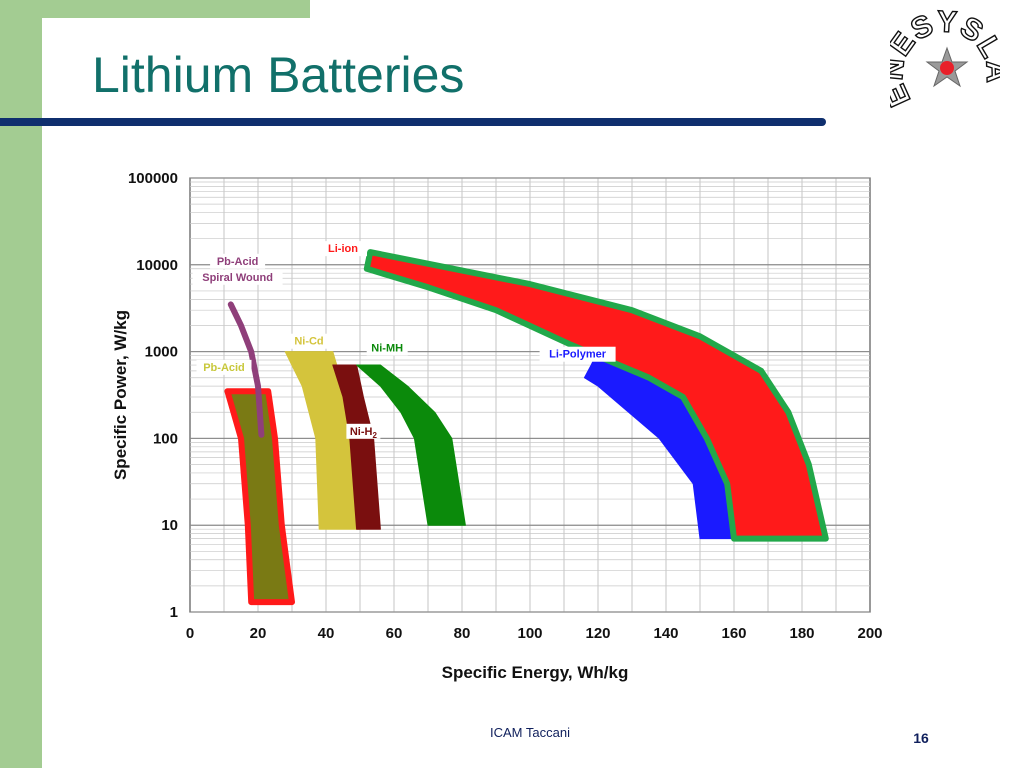  I want to click on x-tick-label: 40, so click(326, 633).